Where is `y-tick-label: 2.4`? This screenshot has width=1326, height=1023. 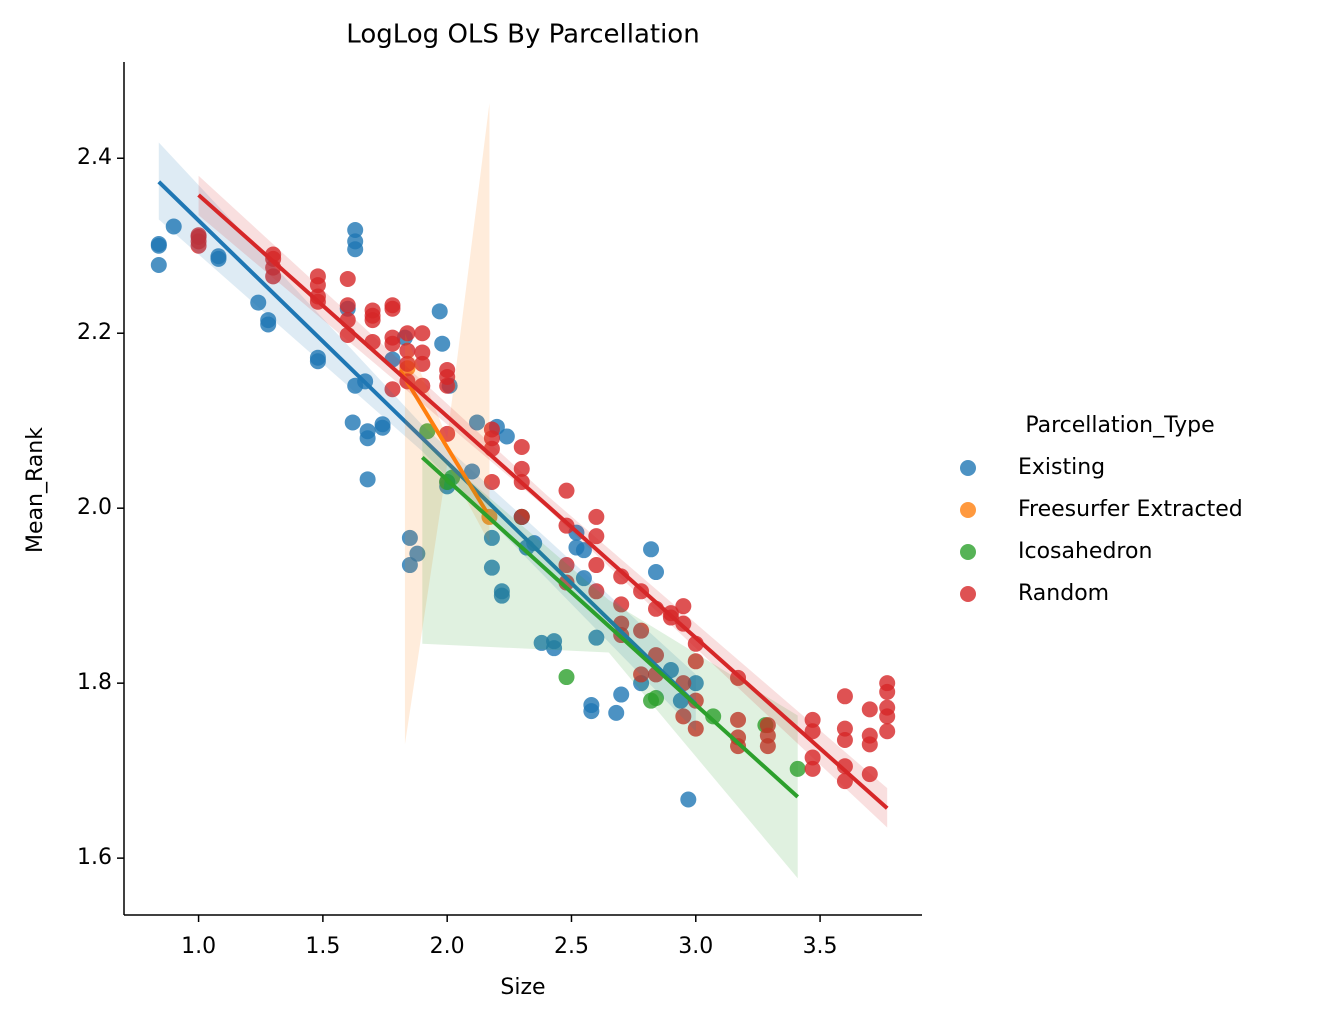 y-tick-label: 2.4 is located at coordinates (94, 157).